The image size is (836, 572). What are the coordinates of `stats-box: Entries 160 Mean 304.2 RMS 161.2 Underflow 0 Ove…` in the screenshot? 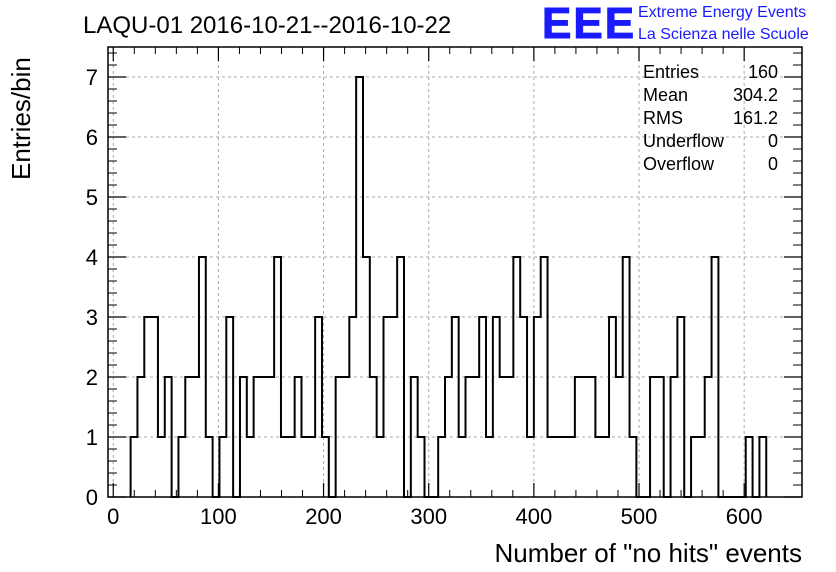 It's located at (710, 118).